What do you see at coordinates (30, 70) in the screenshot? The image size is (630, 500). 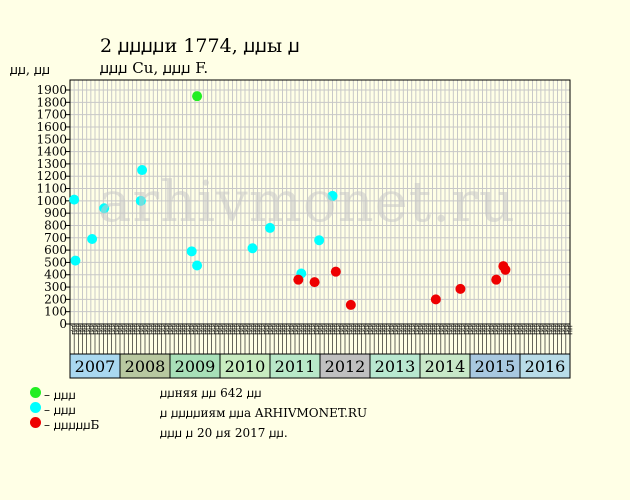 I see `y-axis-unit-label: ꙡꙡ, ꙡꙡ` at bounding box center [30, 70].